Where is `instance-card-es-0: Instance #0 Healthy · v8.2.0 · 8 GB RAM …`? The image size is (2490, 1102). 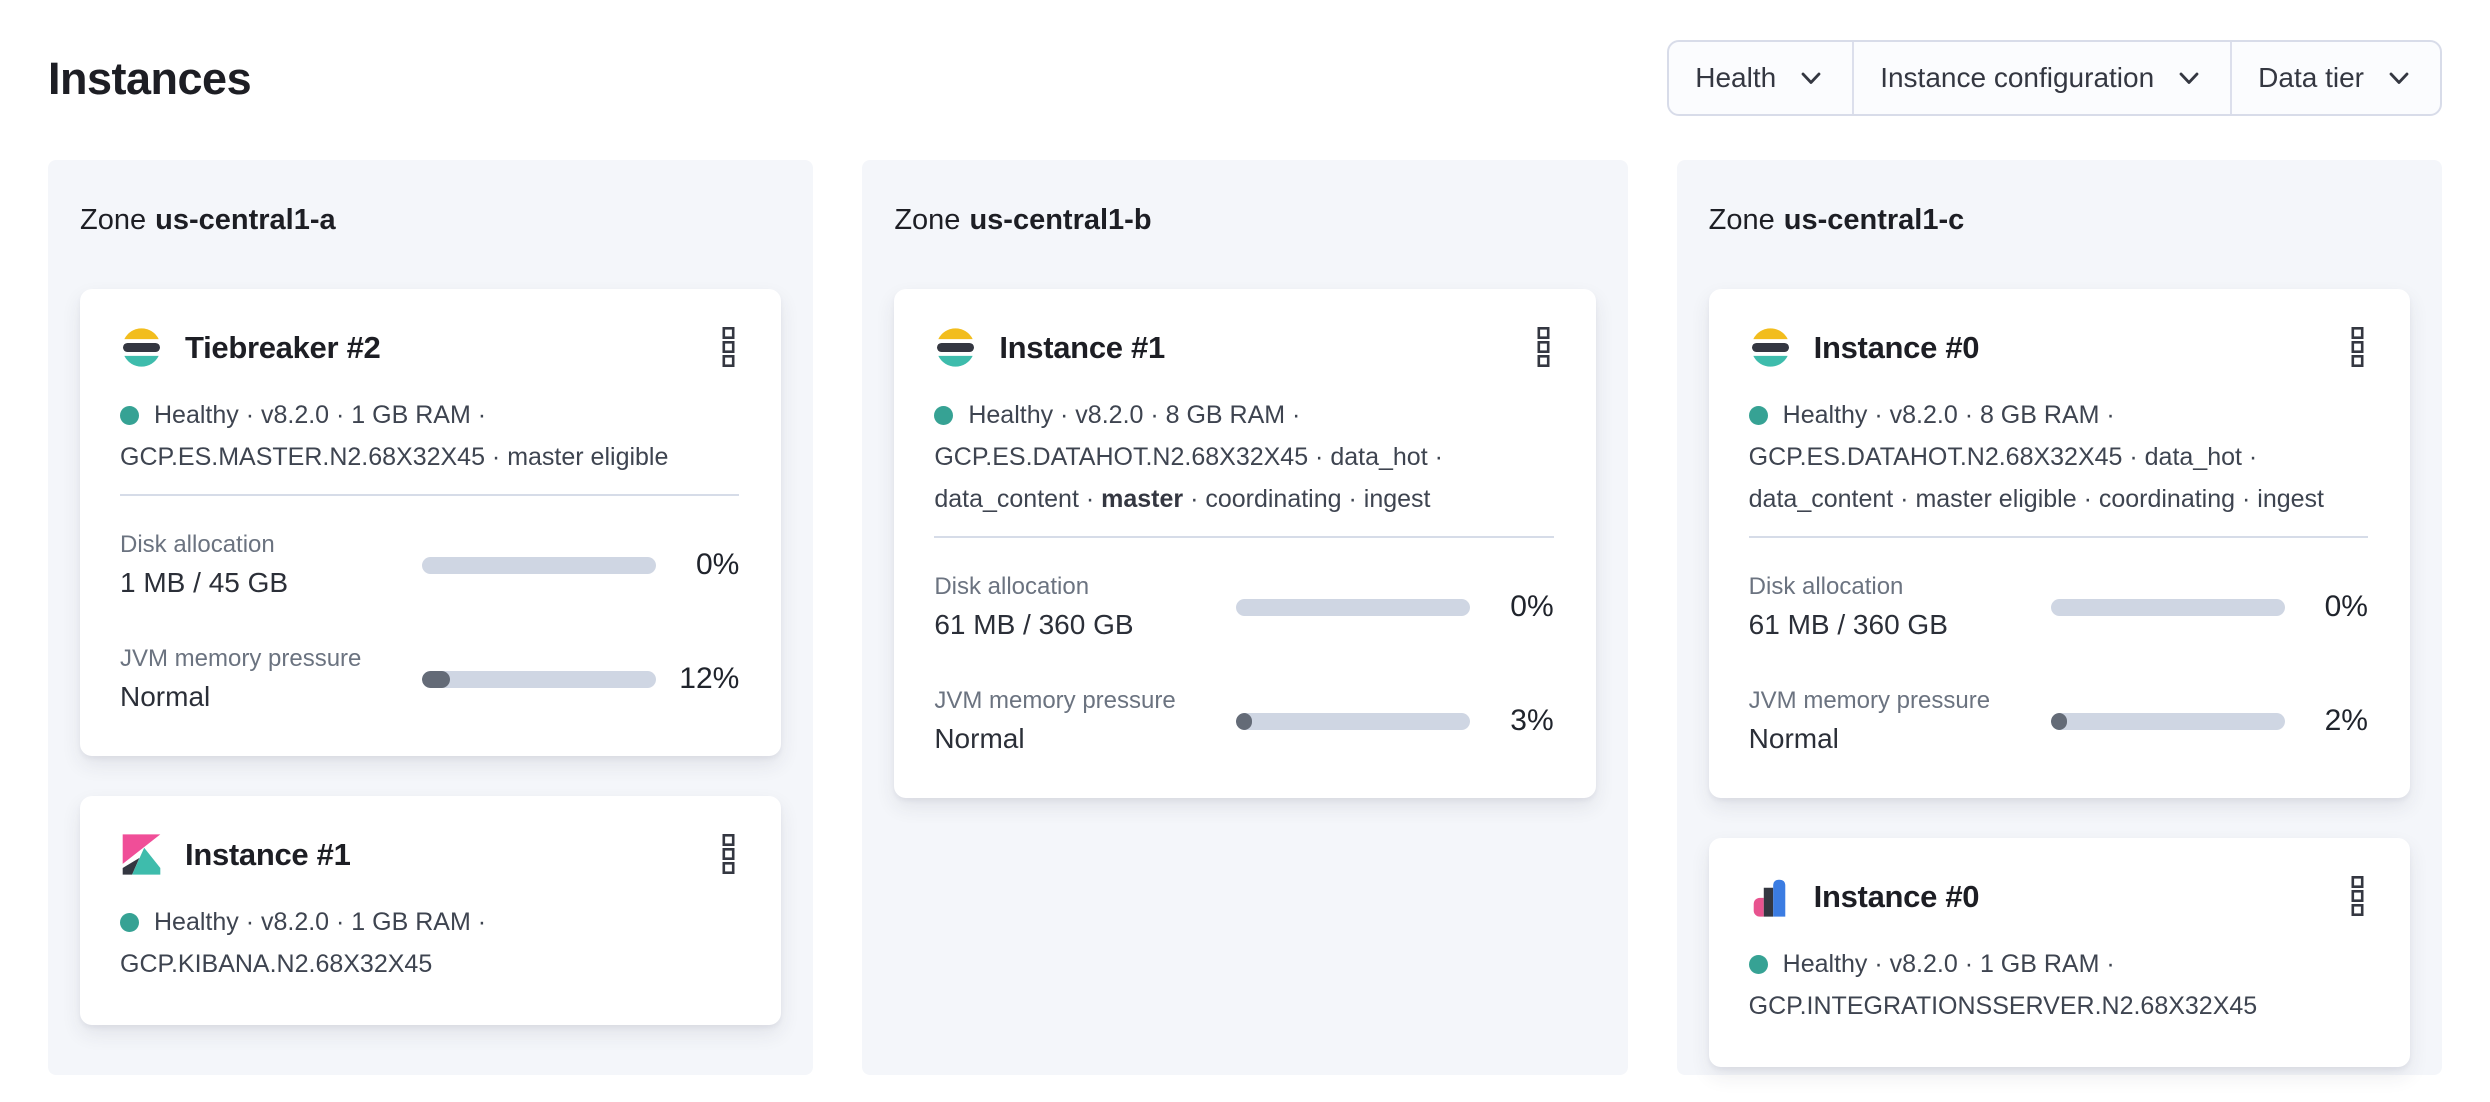
instance-card-es-0: Instance #0 Healthy · v8.2.0 · 8 GB RAM … is located at coordinates (2059, 543).